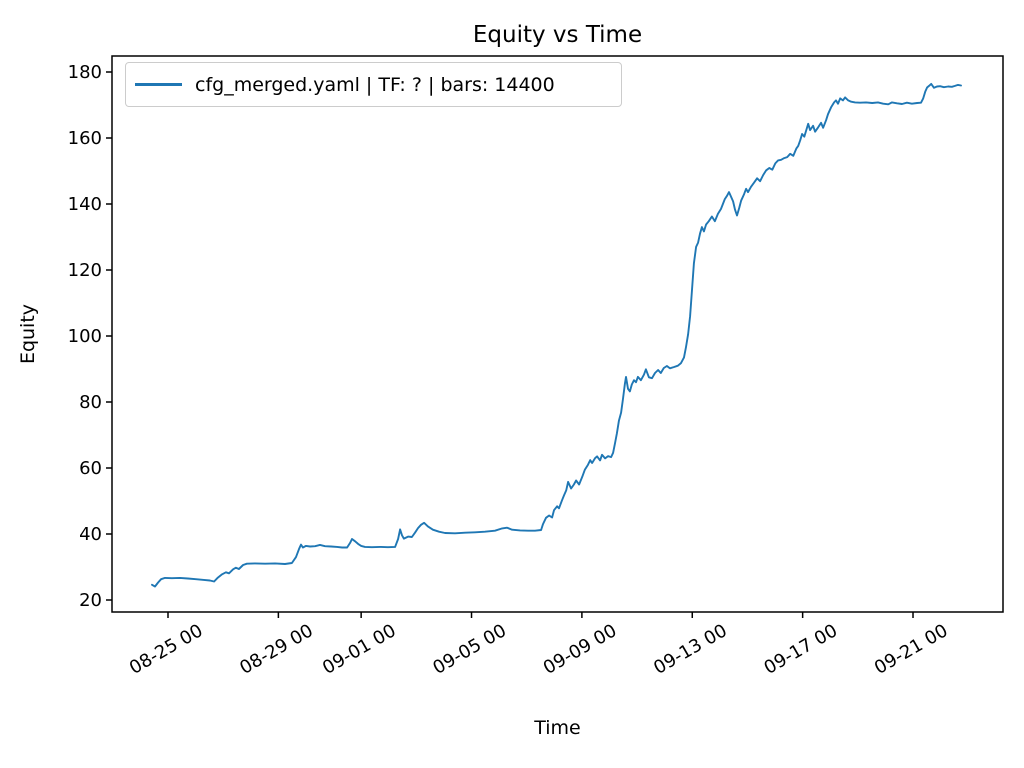 The image size is (1024, 768). Describe the element at coordinates (158, 84) in the screenshot. I see `legend-line-sample` at that location.